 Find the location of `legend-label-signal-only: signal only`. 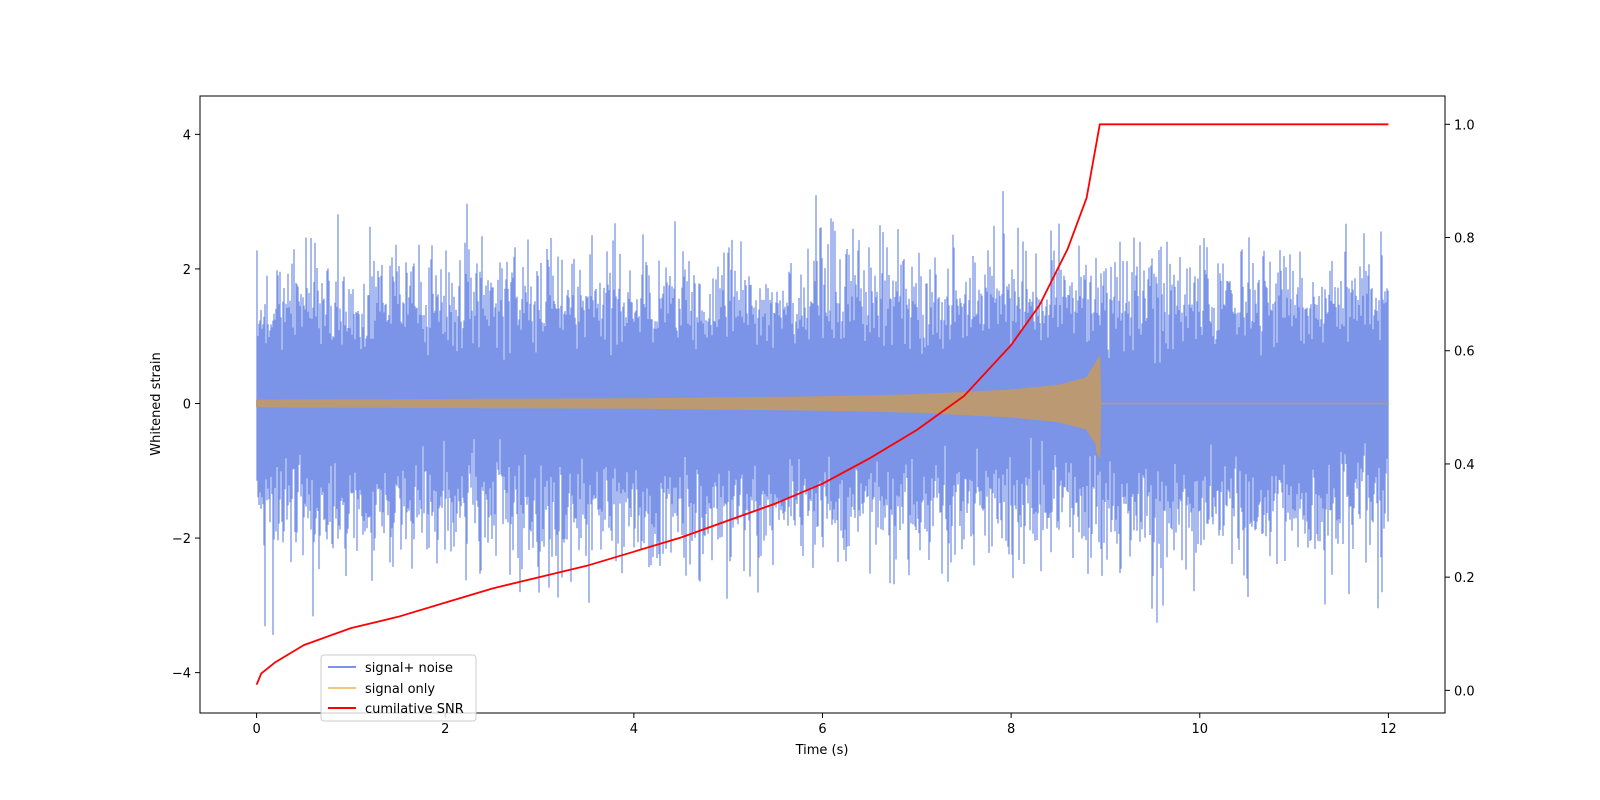

legend-label-signal-only: signal only is located at coordinates (400, 689).